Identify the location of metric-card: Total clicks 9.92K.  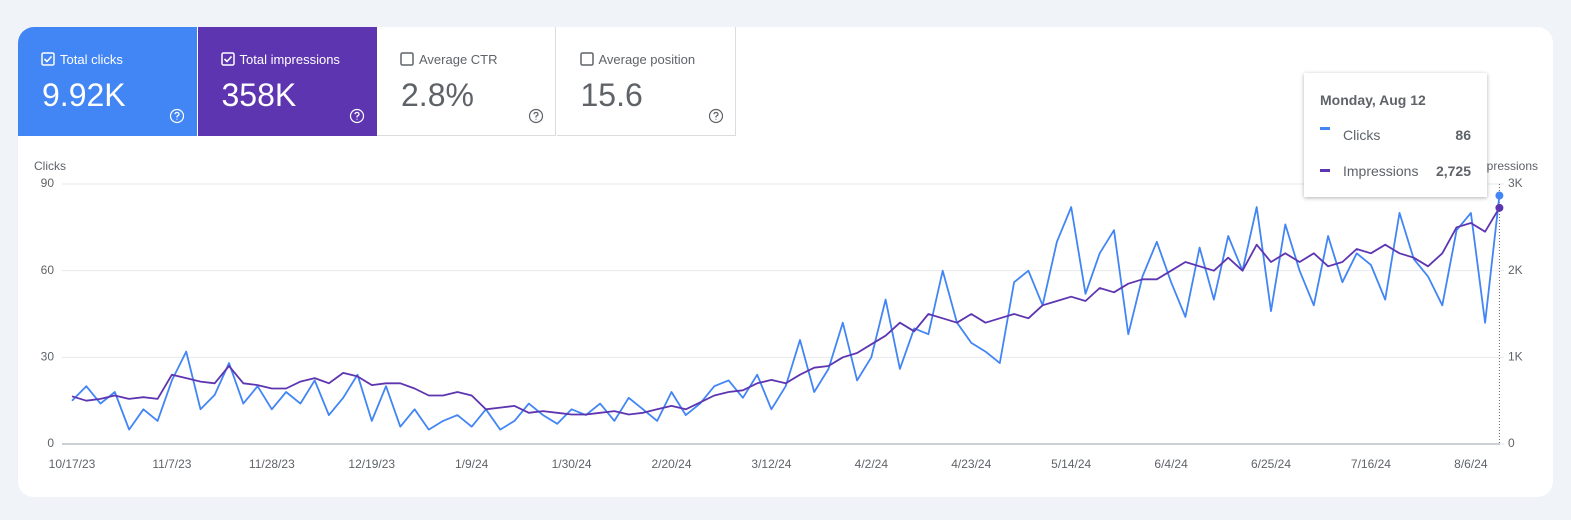
(107, 81).